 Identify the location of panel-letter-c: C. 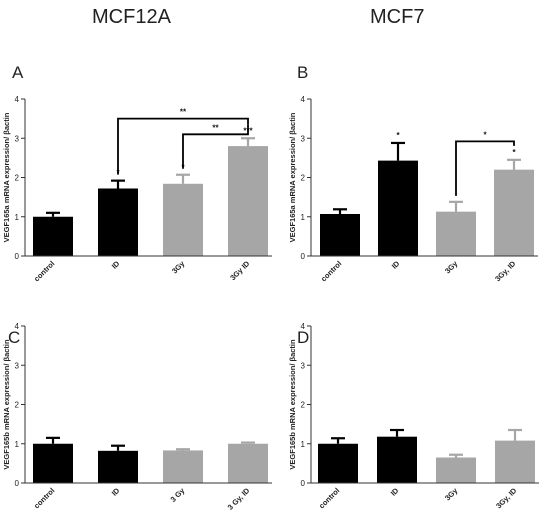
(14, 337).